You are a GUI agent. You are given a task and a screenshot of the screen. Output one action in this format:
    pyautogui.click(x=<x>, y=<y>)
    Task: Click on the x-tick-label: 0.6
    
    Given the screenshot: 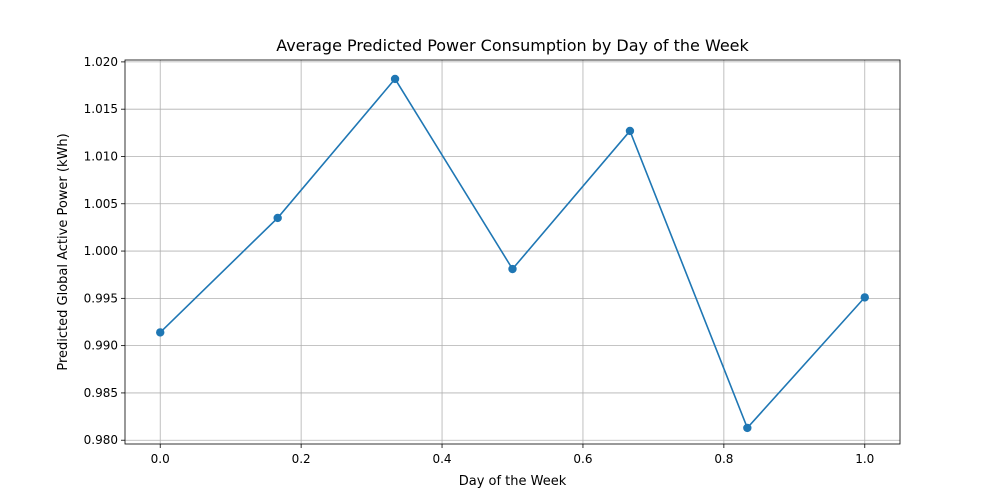 What is the action you would take?
    pyautogui.click(x=582, y=459)
    